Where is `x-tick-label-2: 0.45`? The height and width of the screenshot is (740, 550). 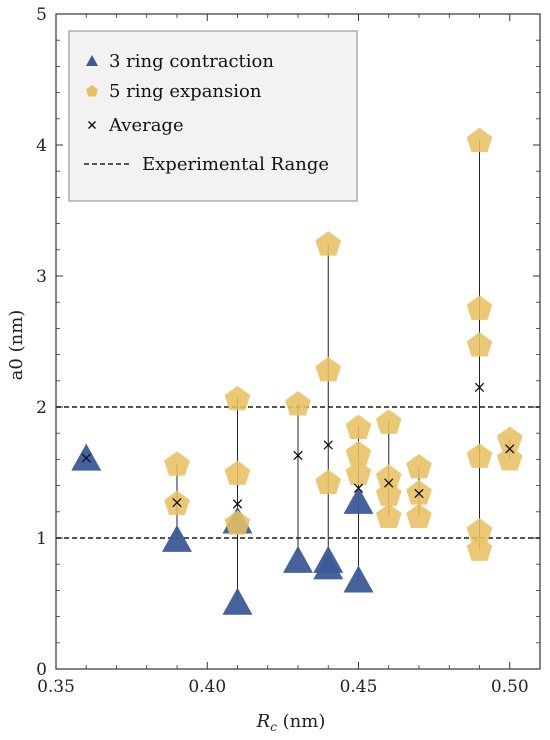
x-tick-label-2: 0.45 is located at coordinates (359, 687).